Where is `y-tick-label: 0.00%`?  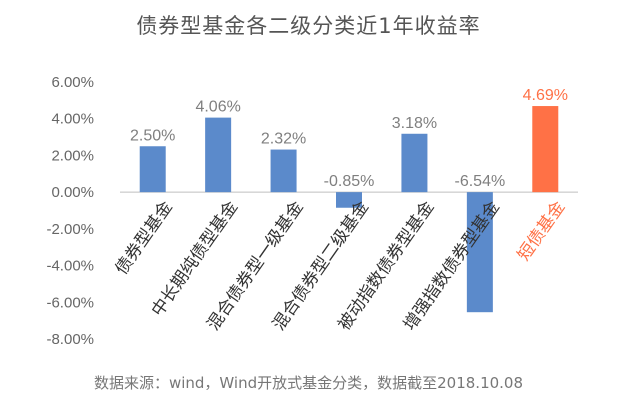
y-tick-label: 0.00% is located at coordinates (72, 192).